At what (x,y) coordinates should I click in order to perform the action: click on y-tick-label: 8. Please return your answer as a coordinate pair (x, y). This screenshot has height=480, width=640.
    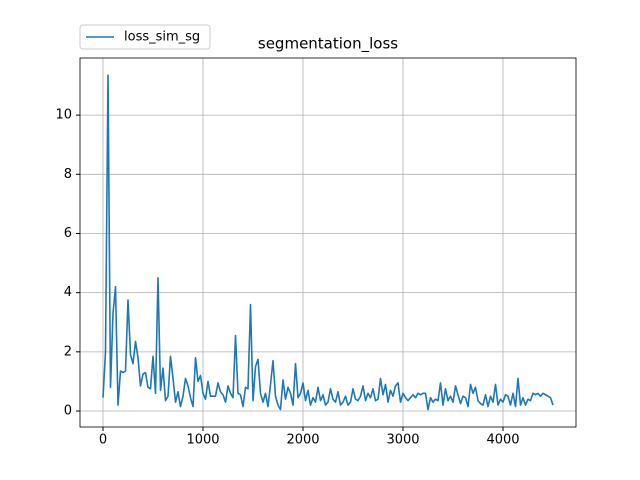
    Looking at the image, I should click on (68, 174).